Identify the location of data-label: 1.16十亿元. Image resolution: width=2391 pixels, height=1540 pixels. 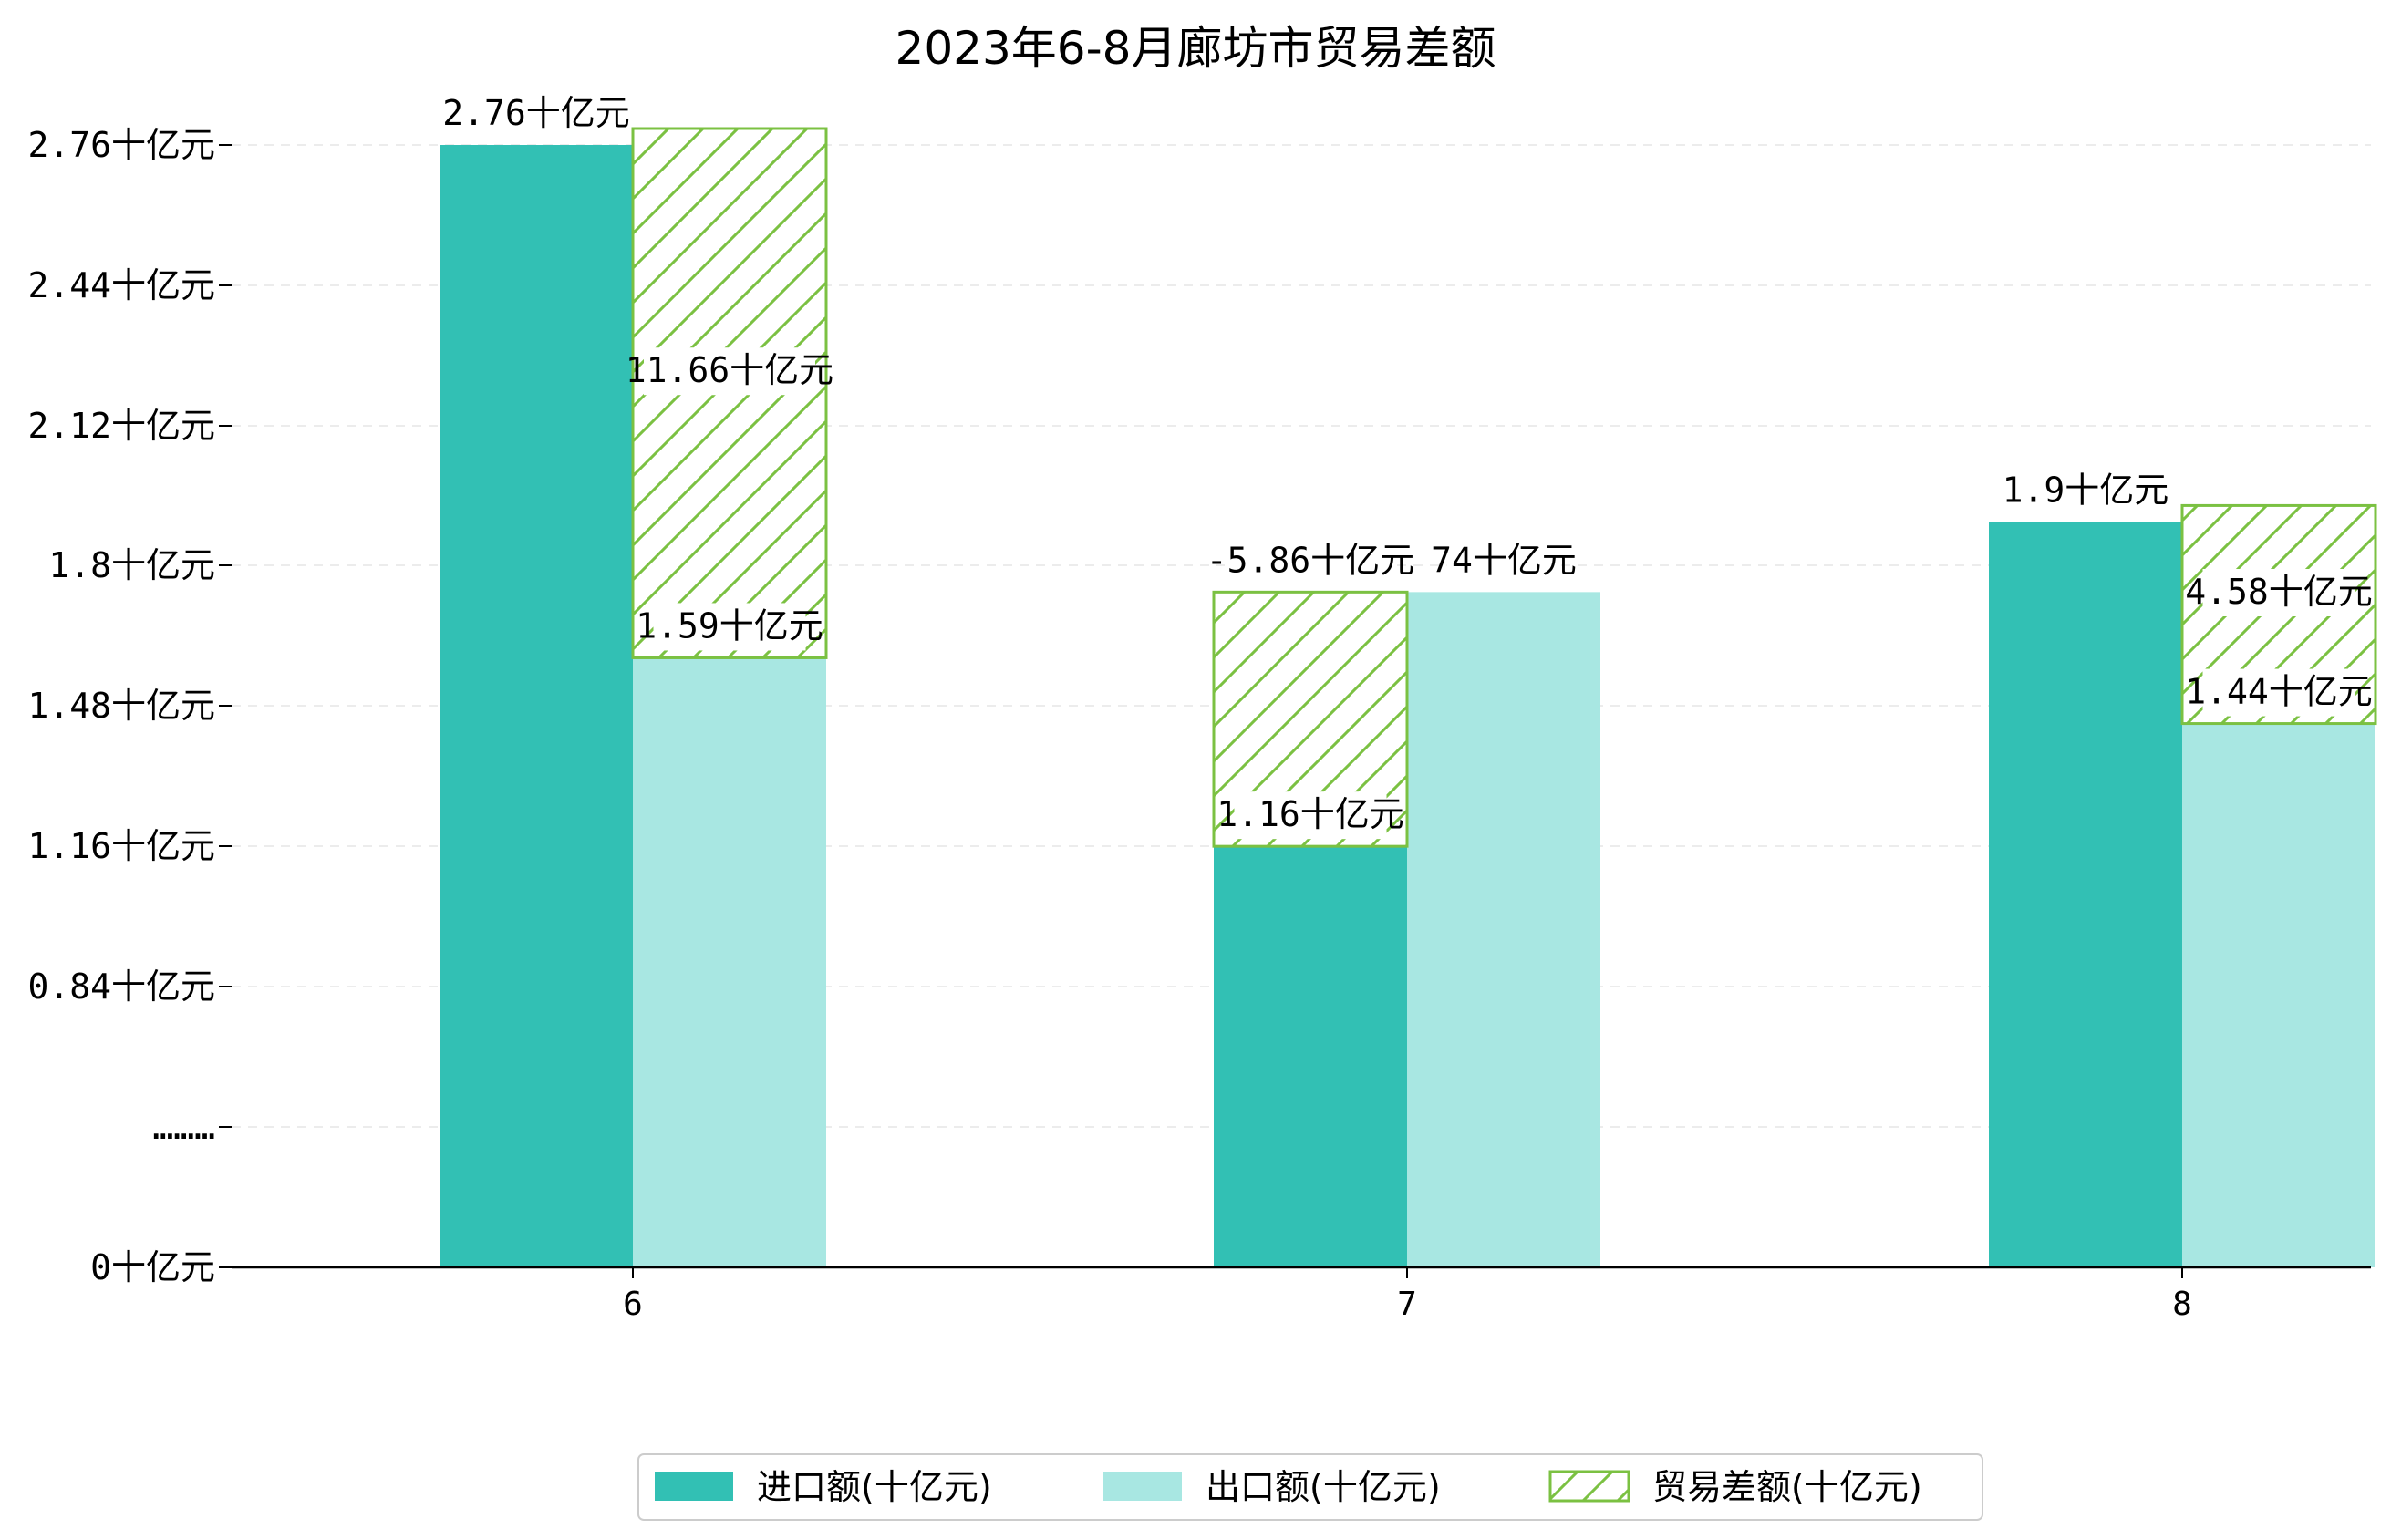
(1310, 814).